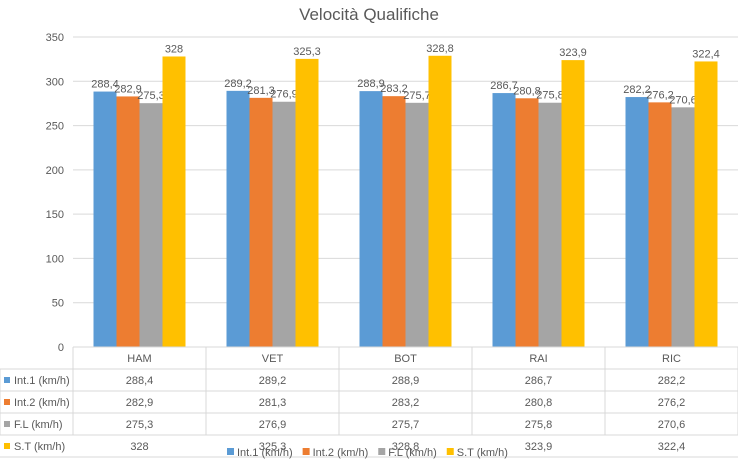 The width and height of the screenshot is (738, 462). What do you see at coordinates (261, 91) in the screenshot?
I see `data-label: 281,3` at bounding box center [261, 91].